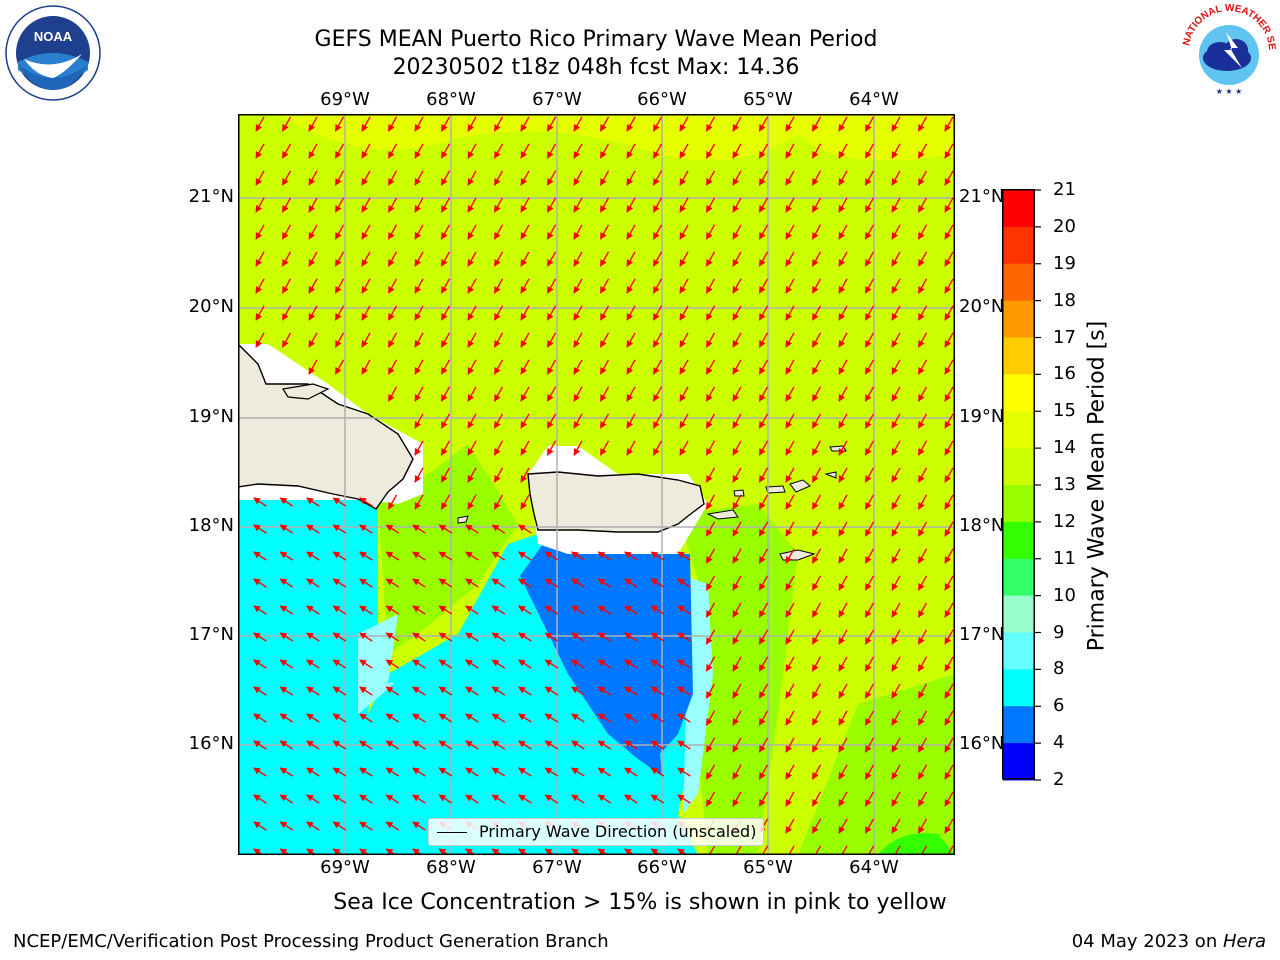 This screenshot has width=1280, height=960. What do you see at coordinates (874, 99) in the screenshot?
I see `lon-label-top: 64°W` at bounding box center [874, 99].